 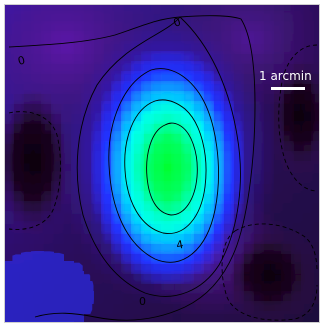 What do you see at coordinates (288, 88) in the screenshot?
I see `scale-bar` at bounding box center [288, 88].